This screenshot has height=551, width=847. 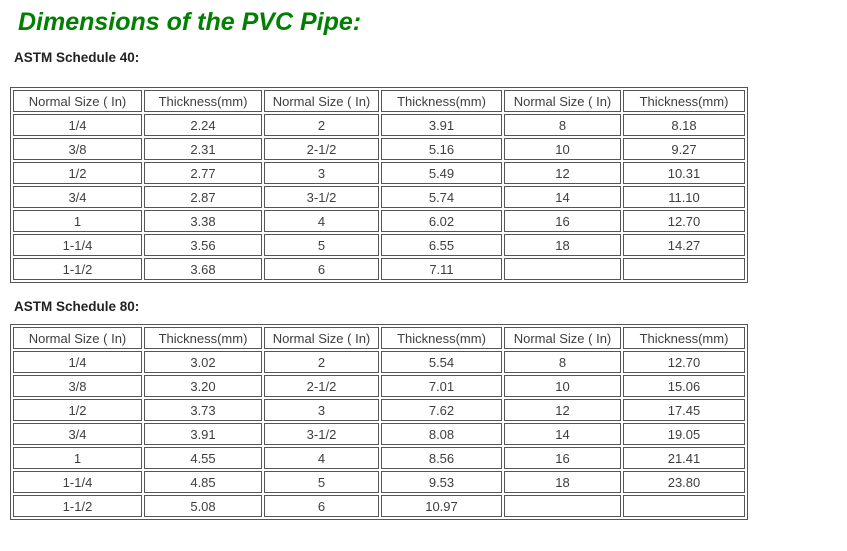 I want to click on cell-thickness: 7.11, so click(x=441, y=269).